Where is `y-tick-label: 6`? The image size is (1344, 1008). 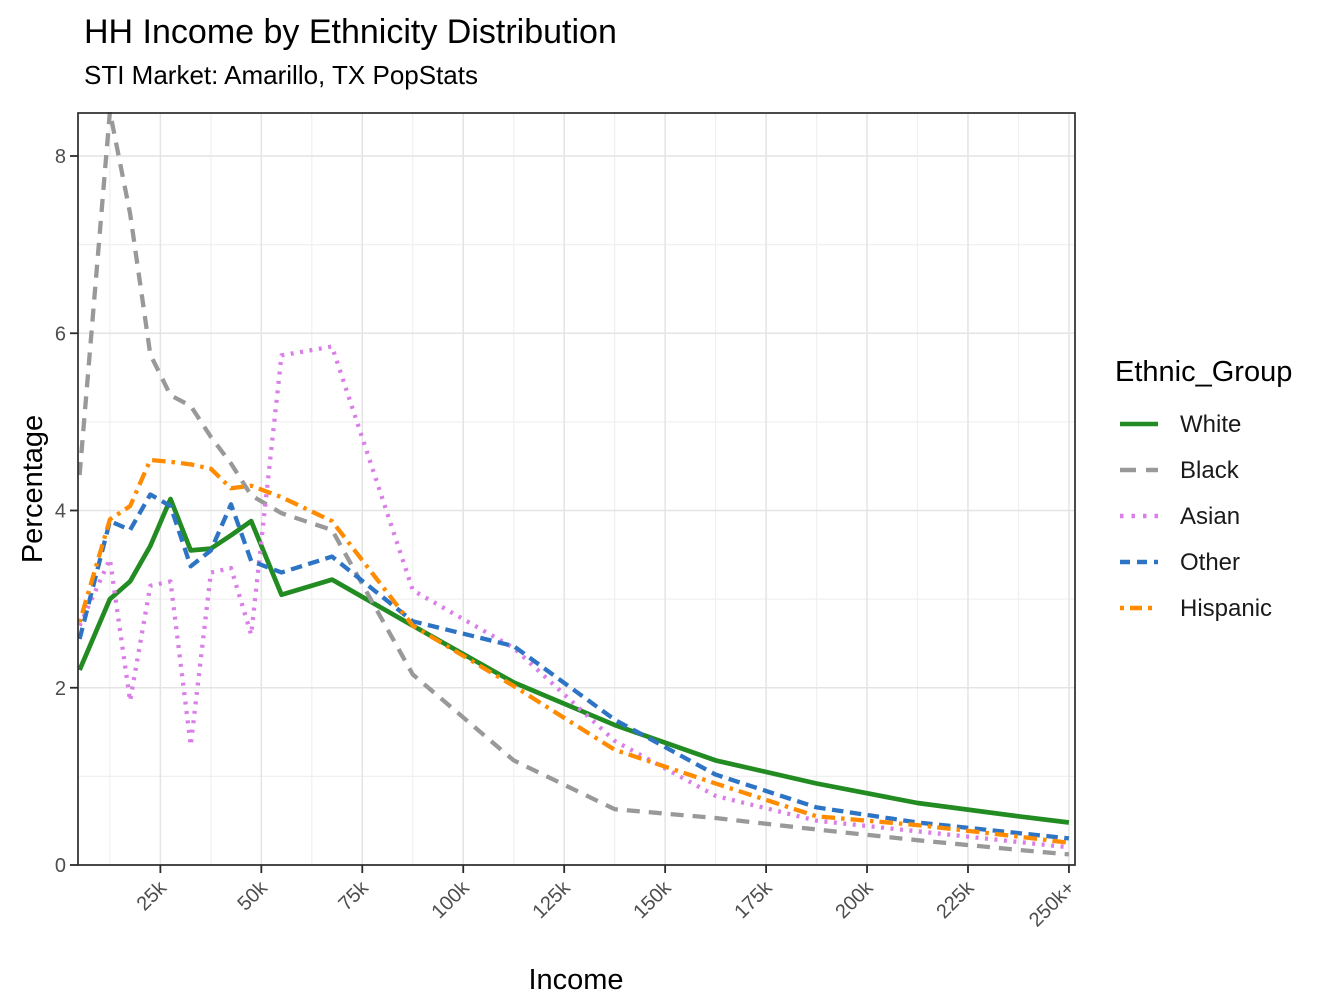 y-tick-label: 6 is located at coordinates (60, 334).